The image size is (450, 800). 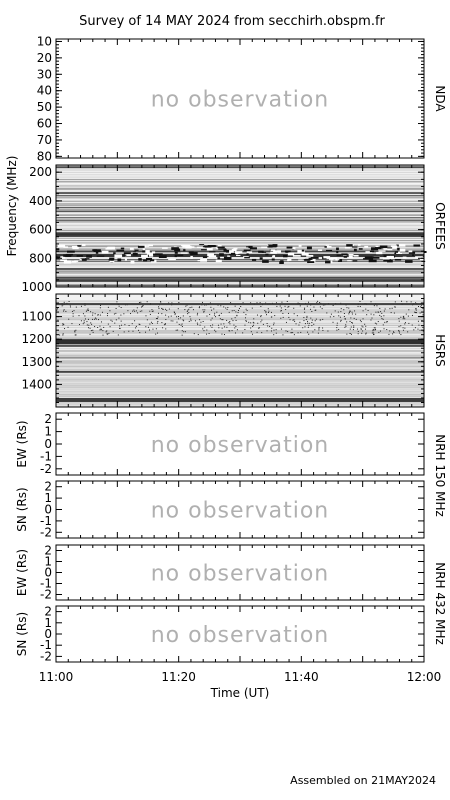 I want to click on sub-panel-ylabel: SN (Rs), so click(x=22, y=634).